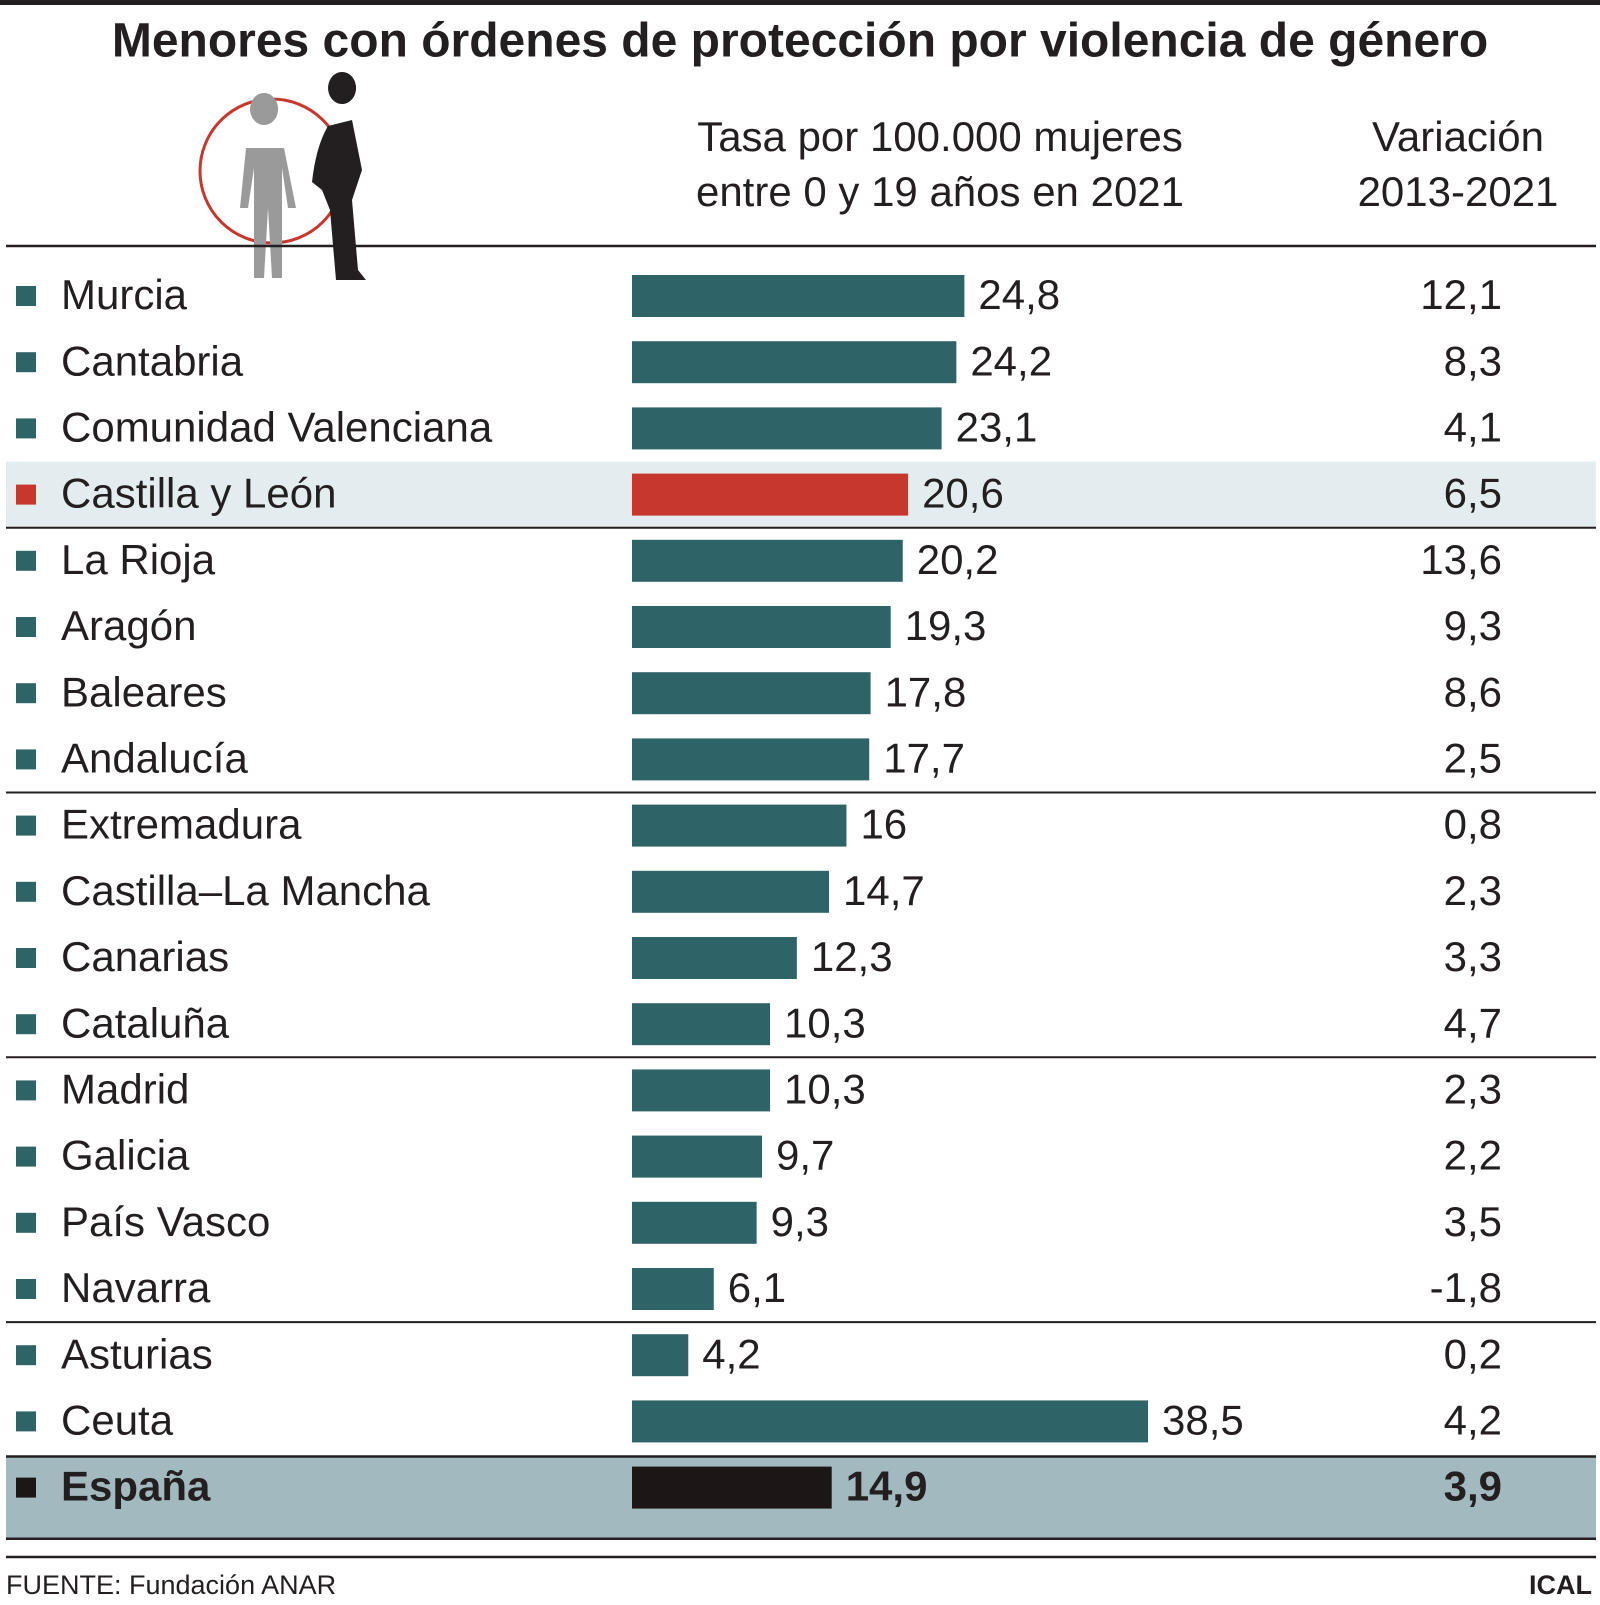 The height and width of the screenshot is (1605, 1600). What do you see at coordinates (940, 191) in the screenshot?
I see `column-header: entre 0 y 19 años en 2021` at bounding box center [940, 191].